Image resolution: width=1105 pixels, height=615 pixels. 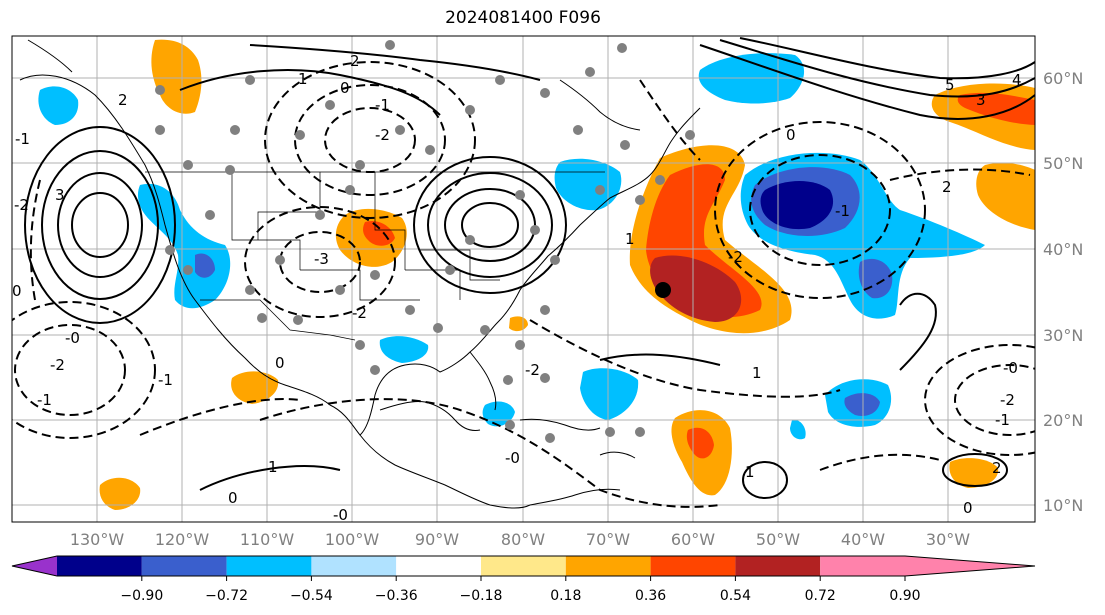 What do you see at coordinates (565, 596) in the screenshot?
I see `colorbar-tick-label: 0.18` at bounding box center [565, 596].